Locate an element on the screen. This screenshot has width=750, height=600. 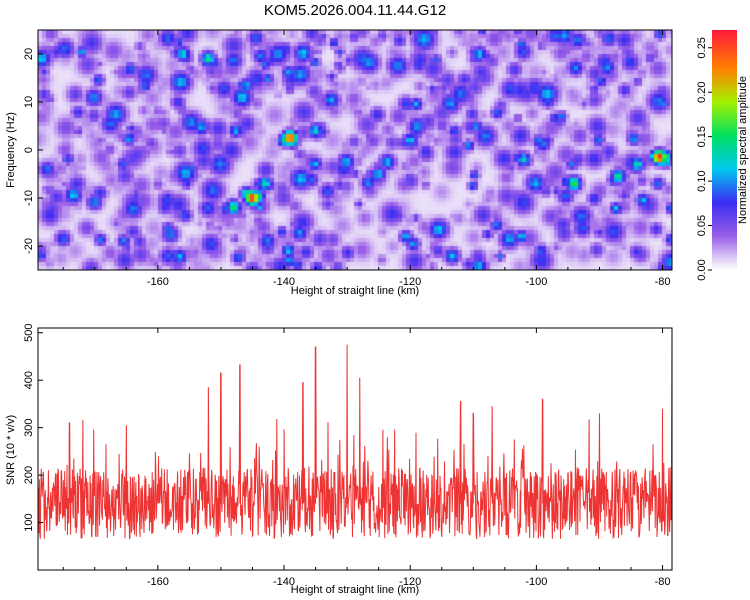
heatmap-y-tick-label: 20 is located at coordinates (29, 54).